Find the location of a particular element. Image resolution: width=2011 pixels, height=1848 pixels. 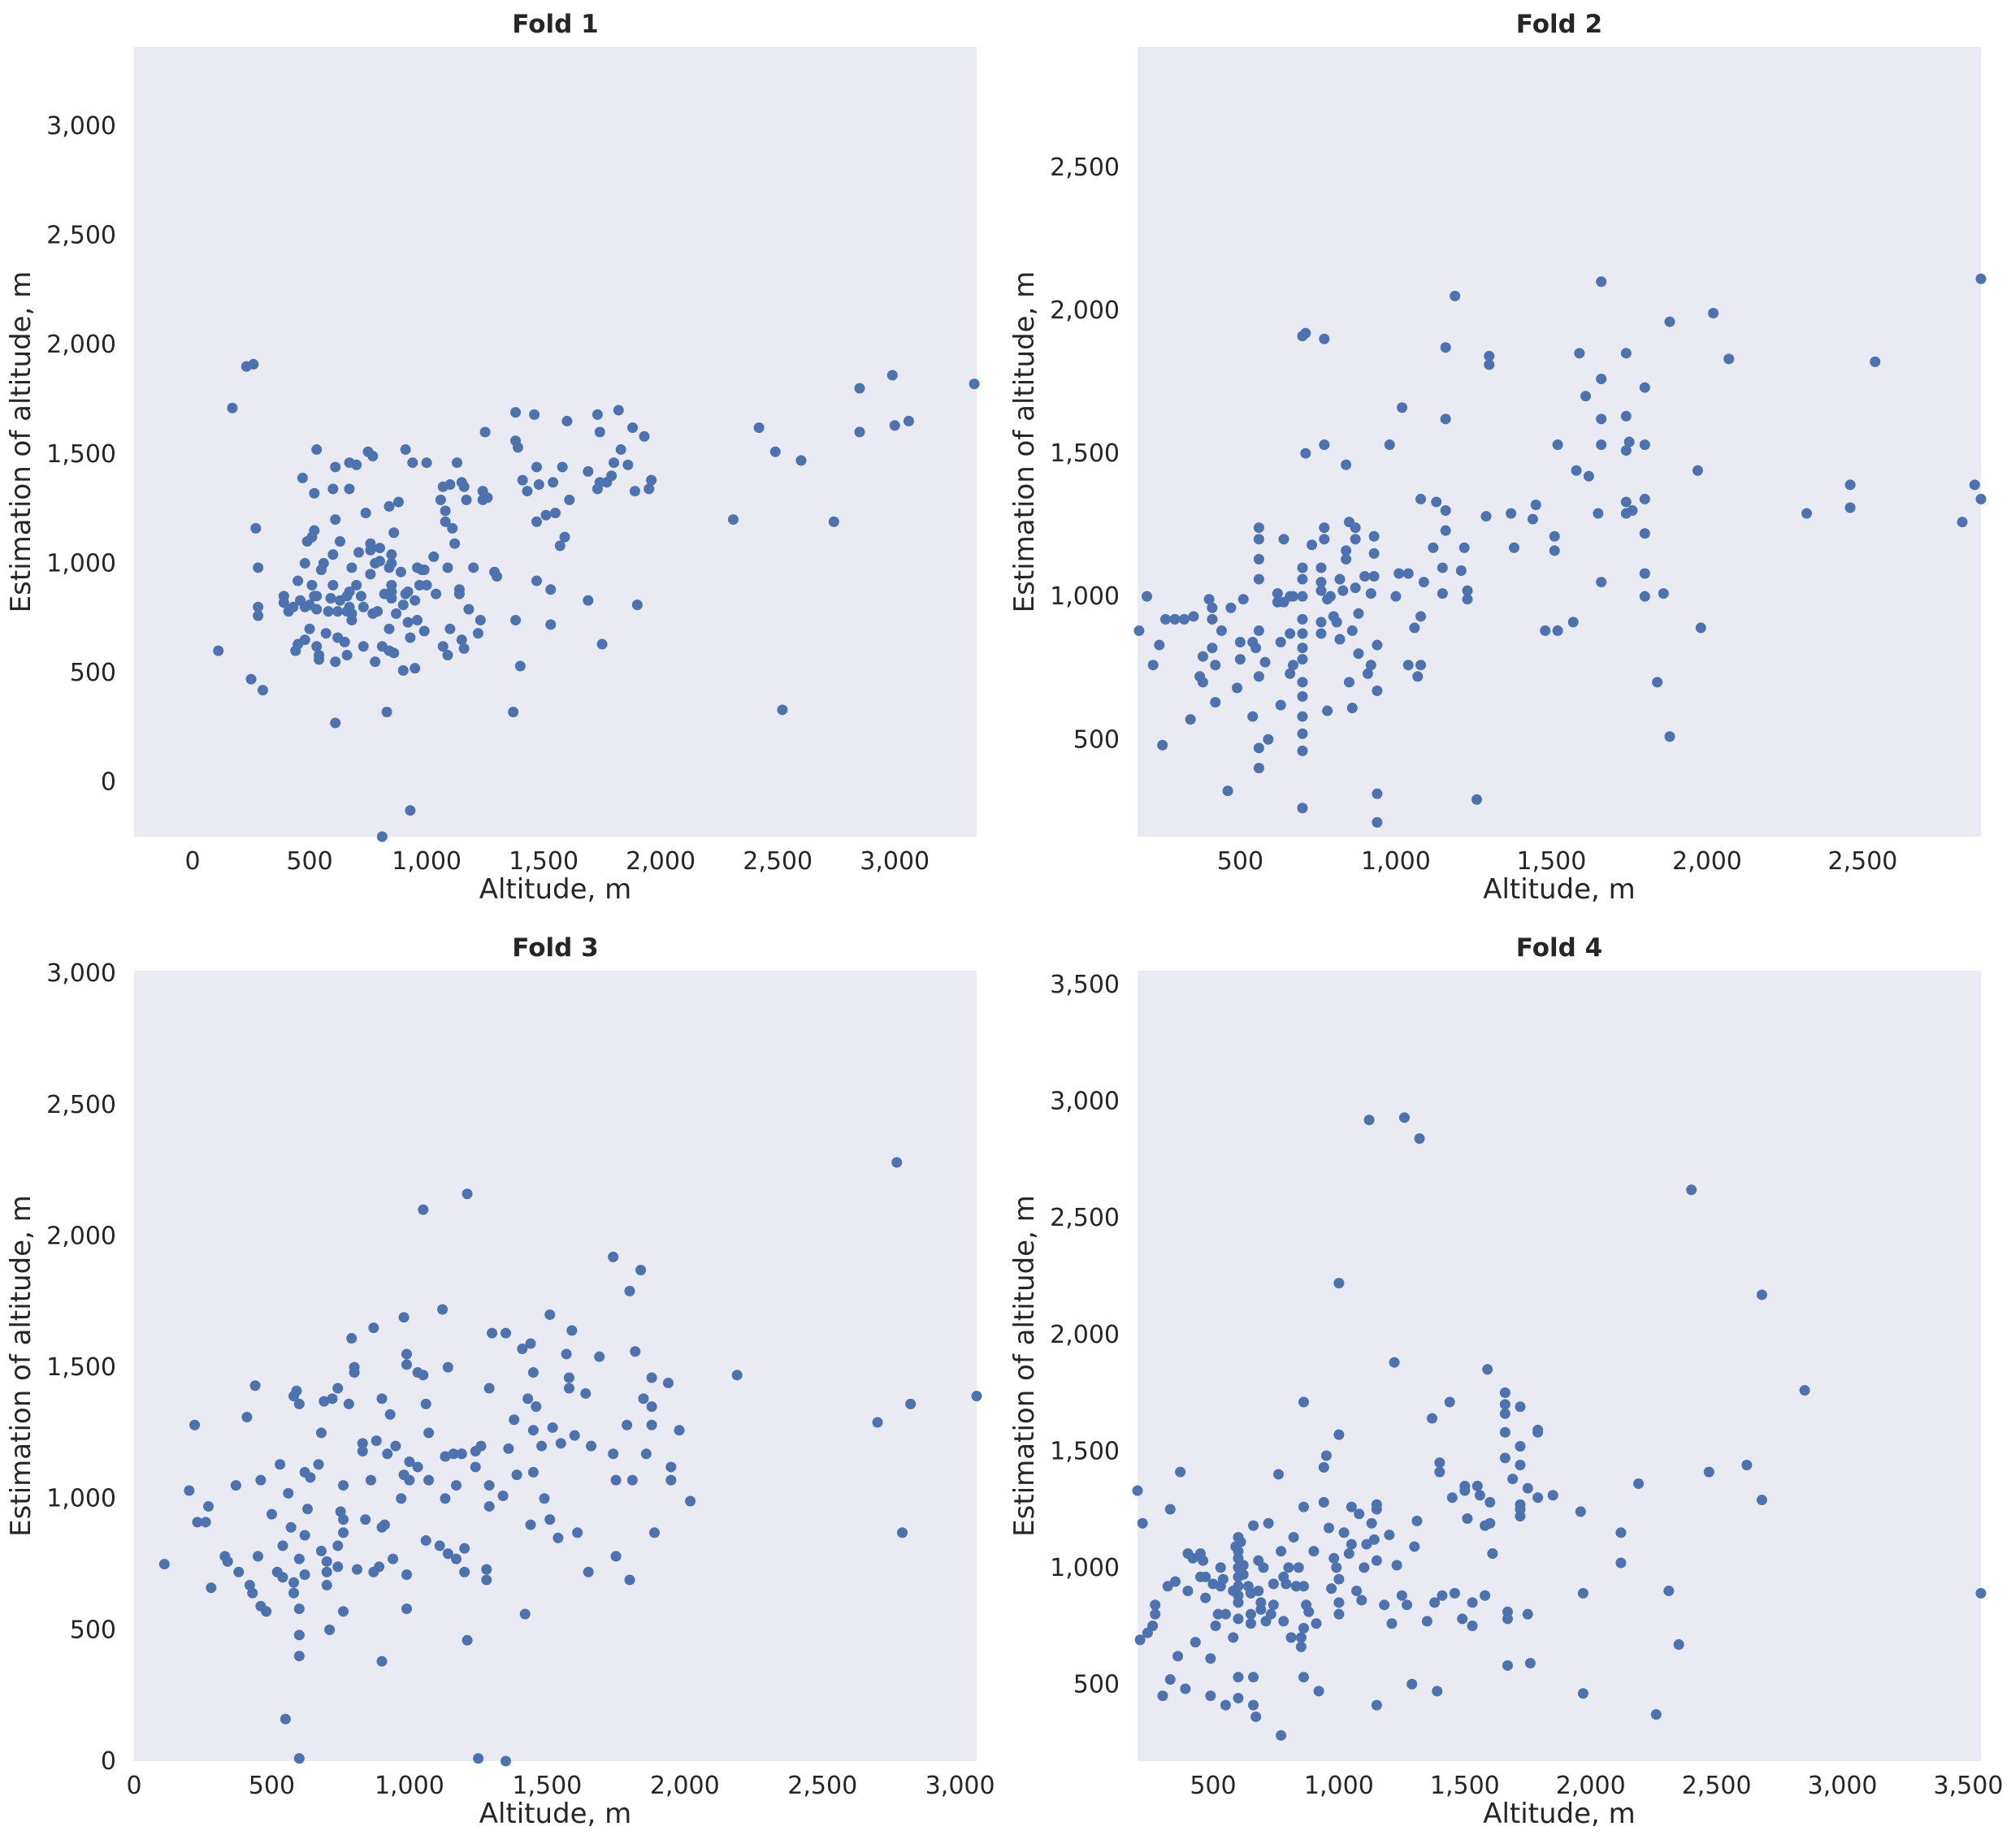

x-axis-label: Altitude, m is located at coordinates (555, 1814).